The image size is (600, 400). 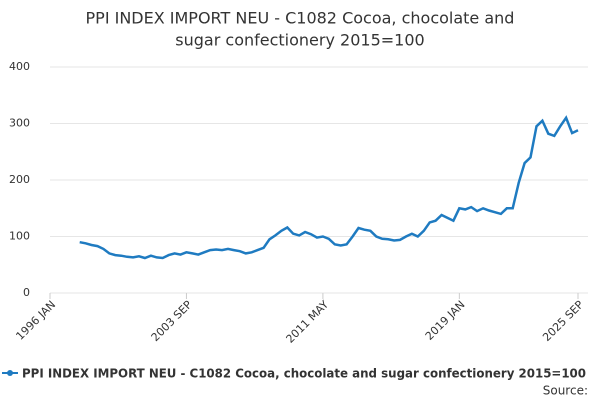 What do you see at coordinates (26, 292) in the screenshot?
I see `y-tick-label: 0` at bounding box center [26, 292].